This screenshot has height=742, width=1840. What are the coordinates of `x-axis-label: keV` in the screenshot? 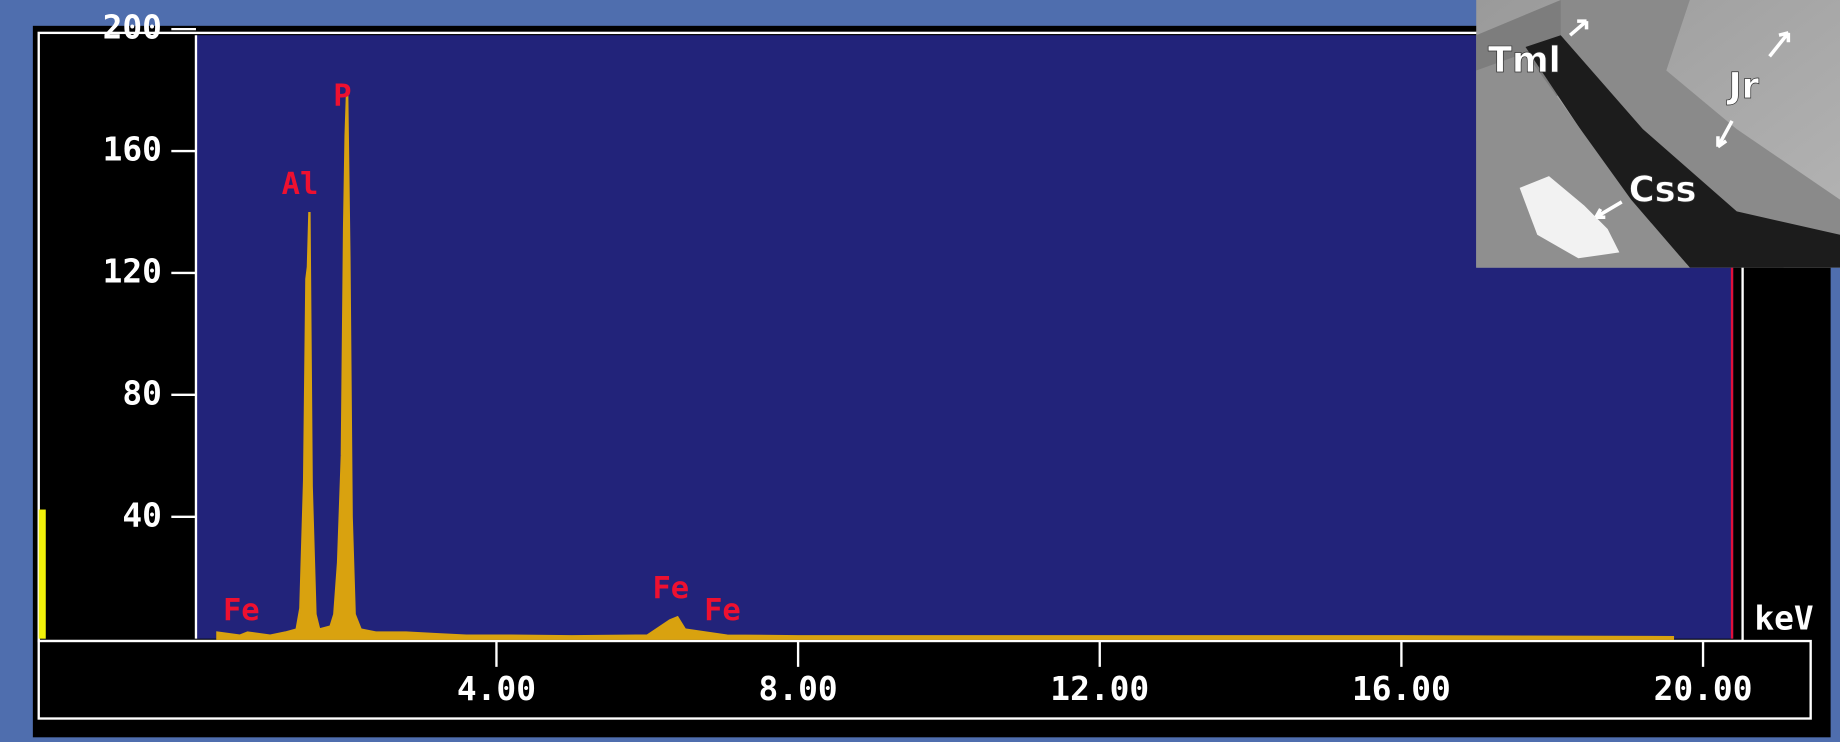 It's located at (1783, 617).